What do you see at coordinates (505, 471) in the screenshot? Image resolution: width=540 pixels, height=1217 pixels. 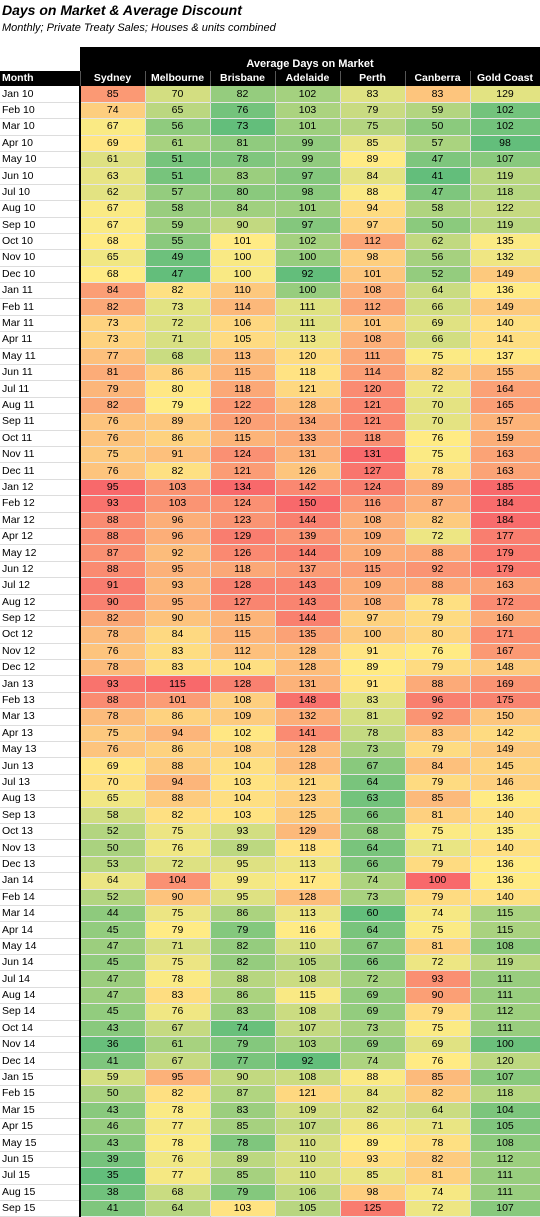 I see `heatmap-cell: 163` at bounding box center [505, 471].